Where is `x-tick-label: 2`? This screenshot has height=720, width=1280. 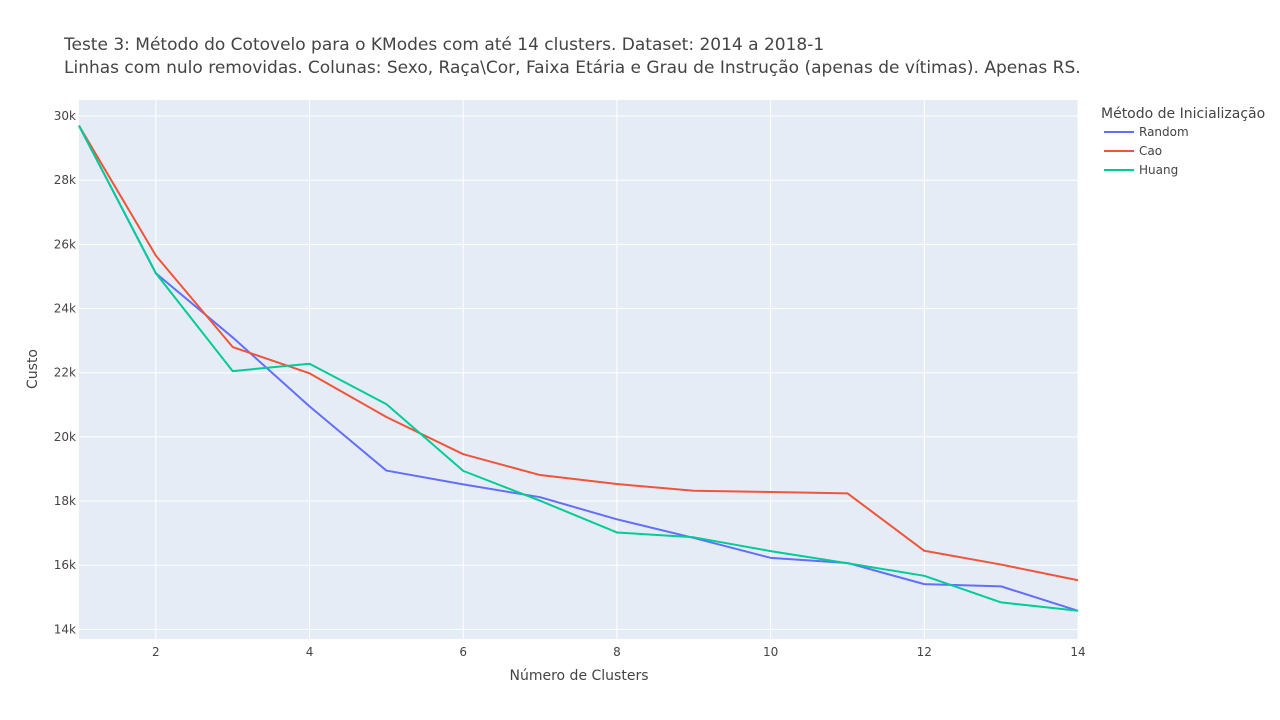
x-tick-label: 2 is located at coordinates (156, 652).